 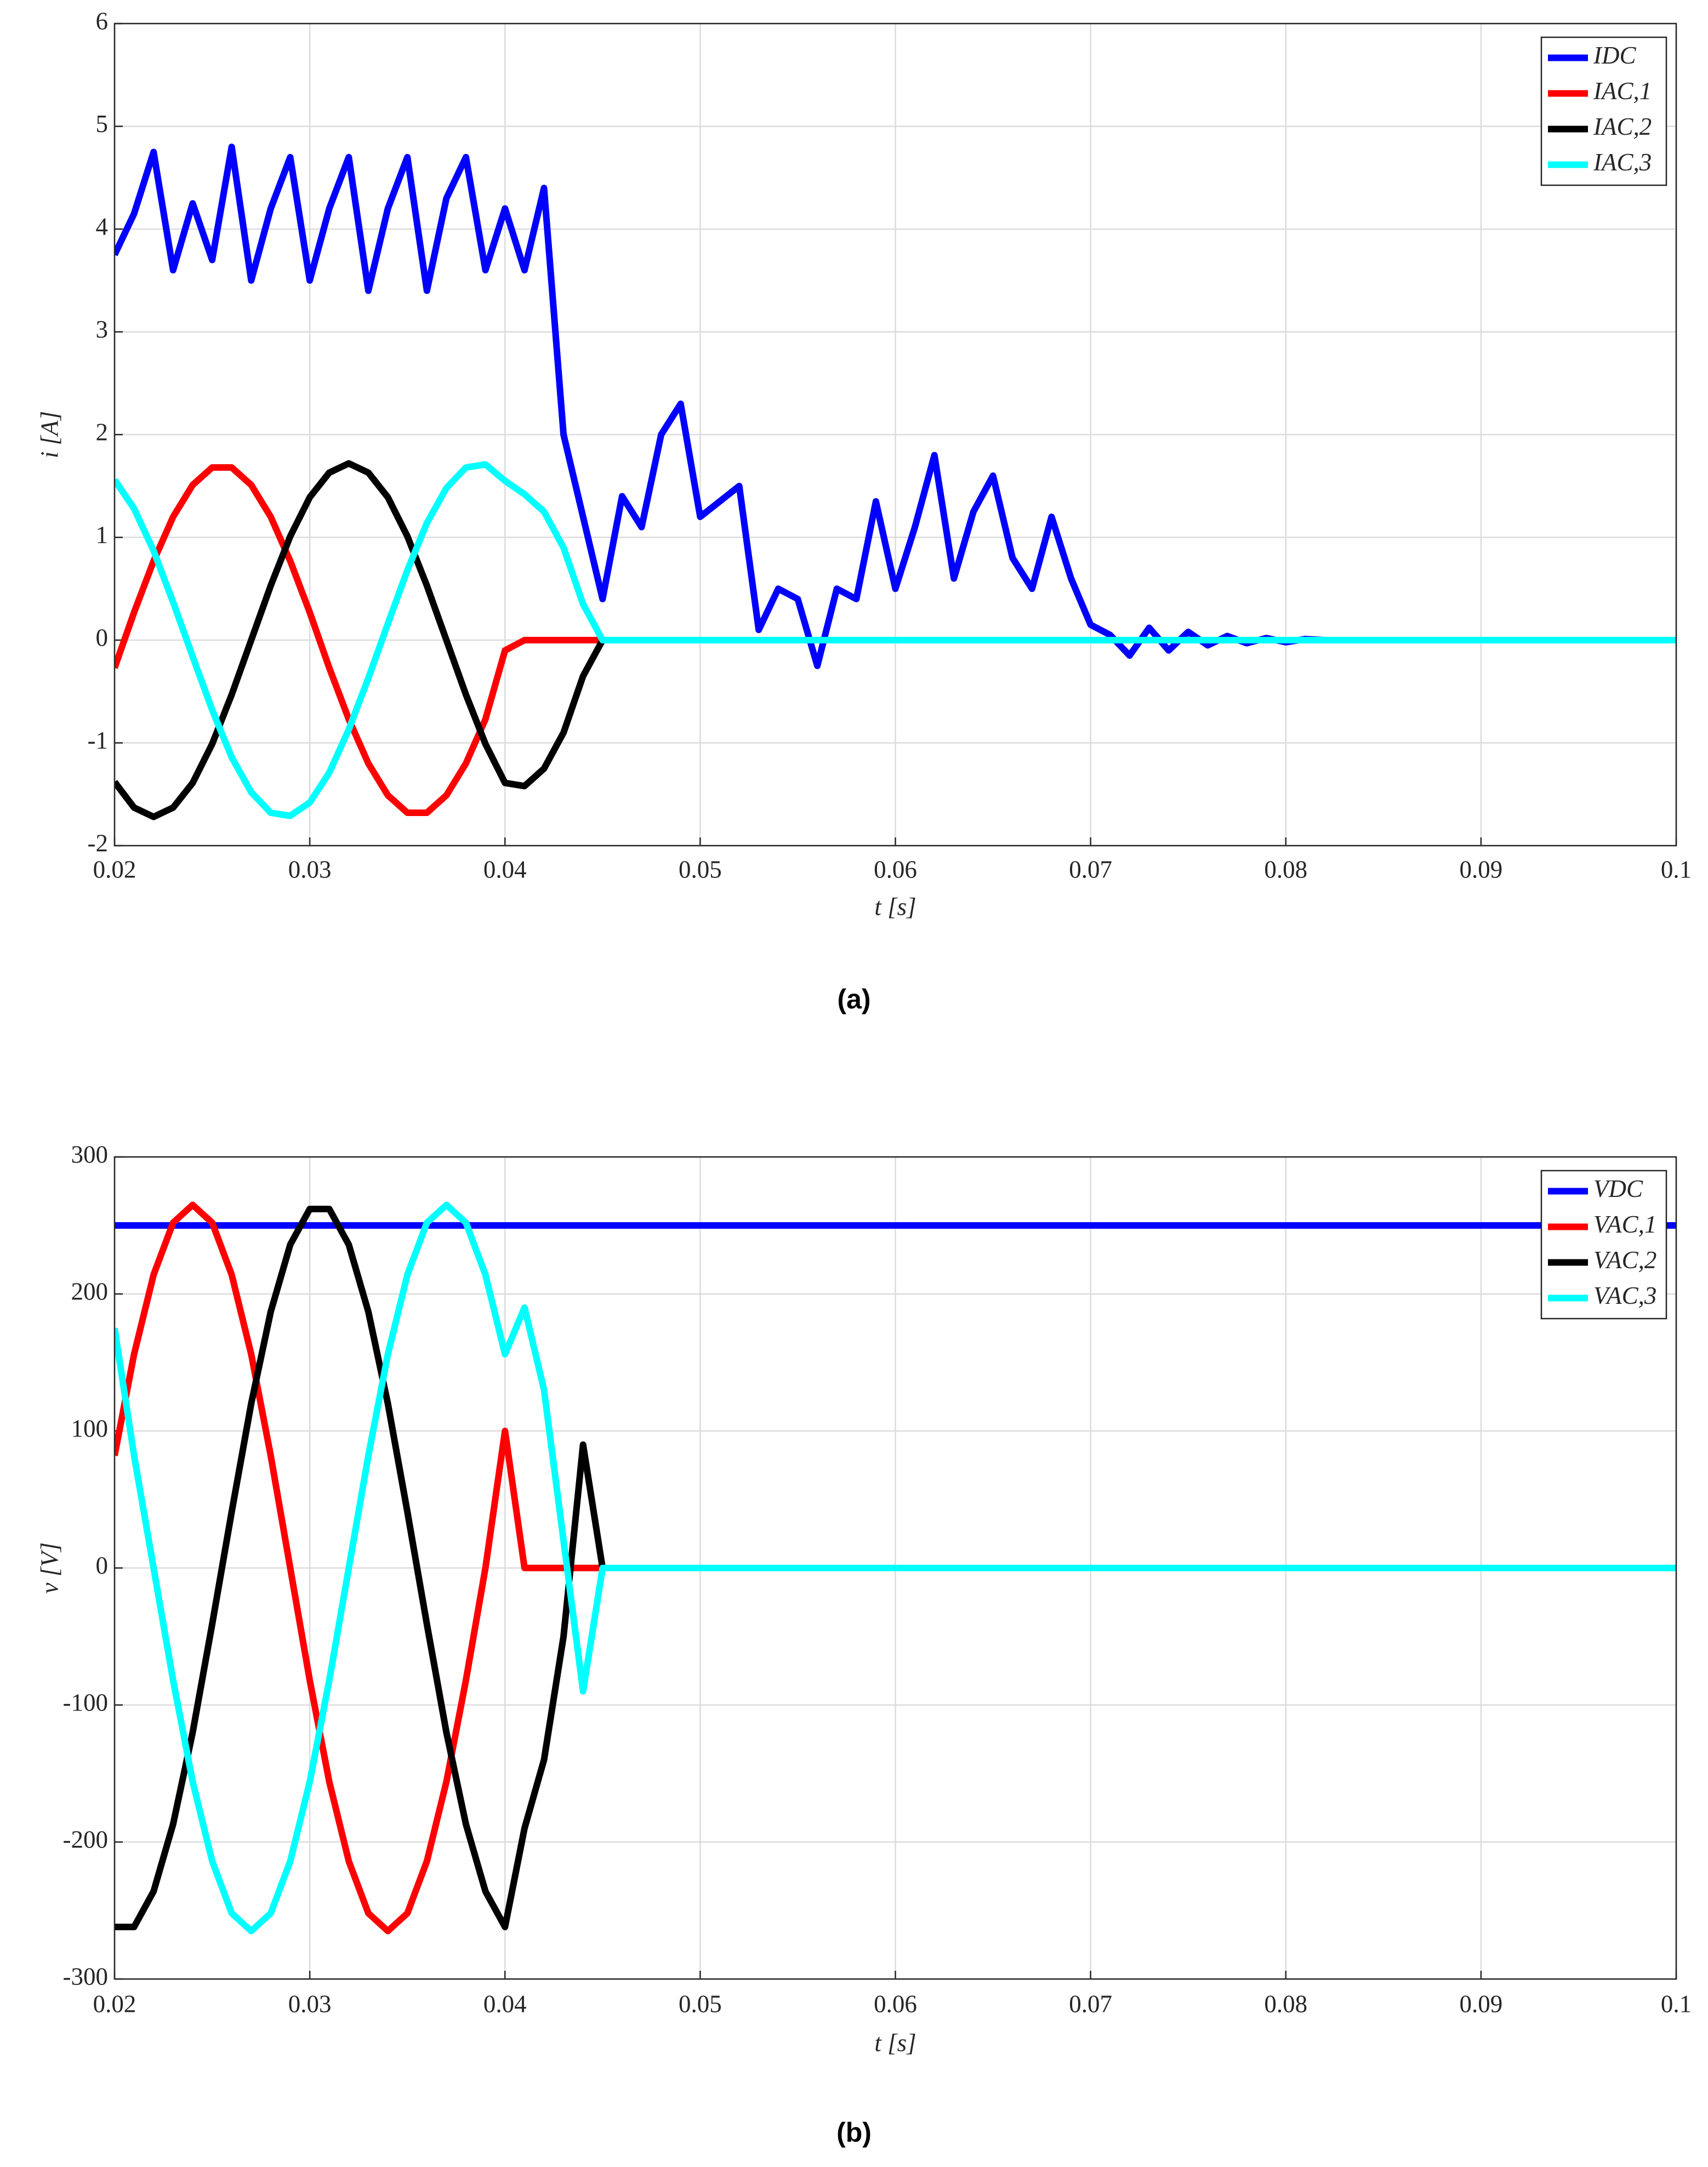 What do you see at coordinates (102, 330) in the screenshot?
I see `y-tick-label: 3` at bounding box center [102, 330].